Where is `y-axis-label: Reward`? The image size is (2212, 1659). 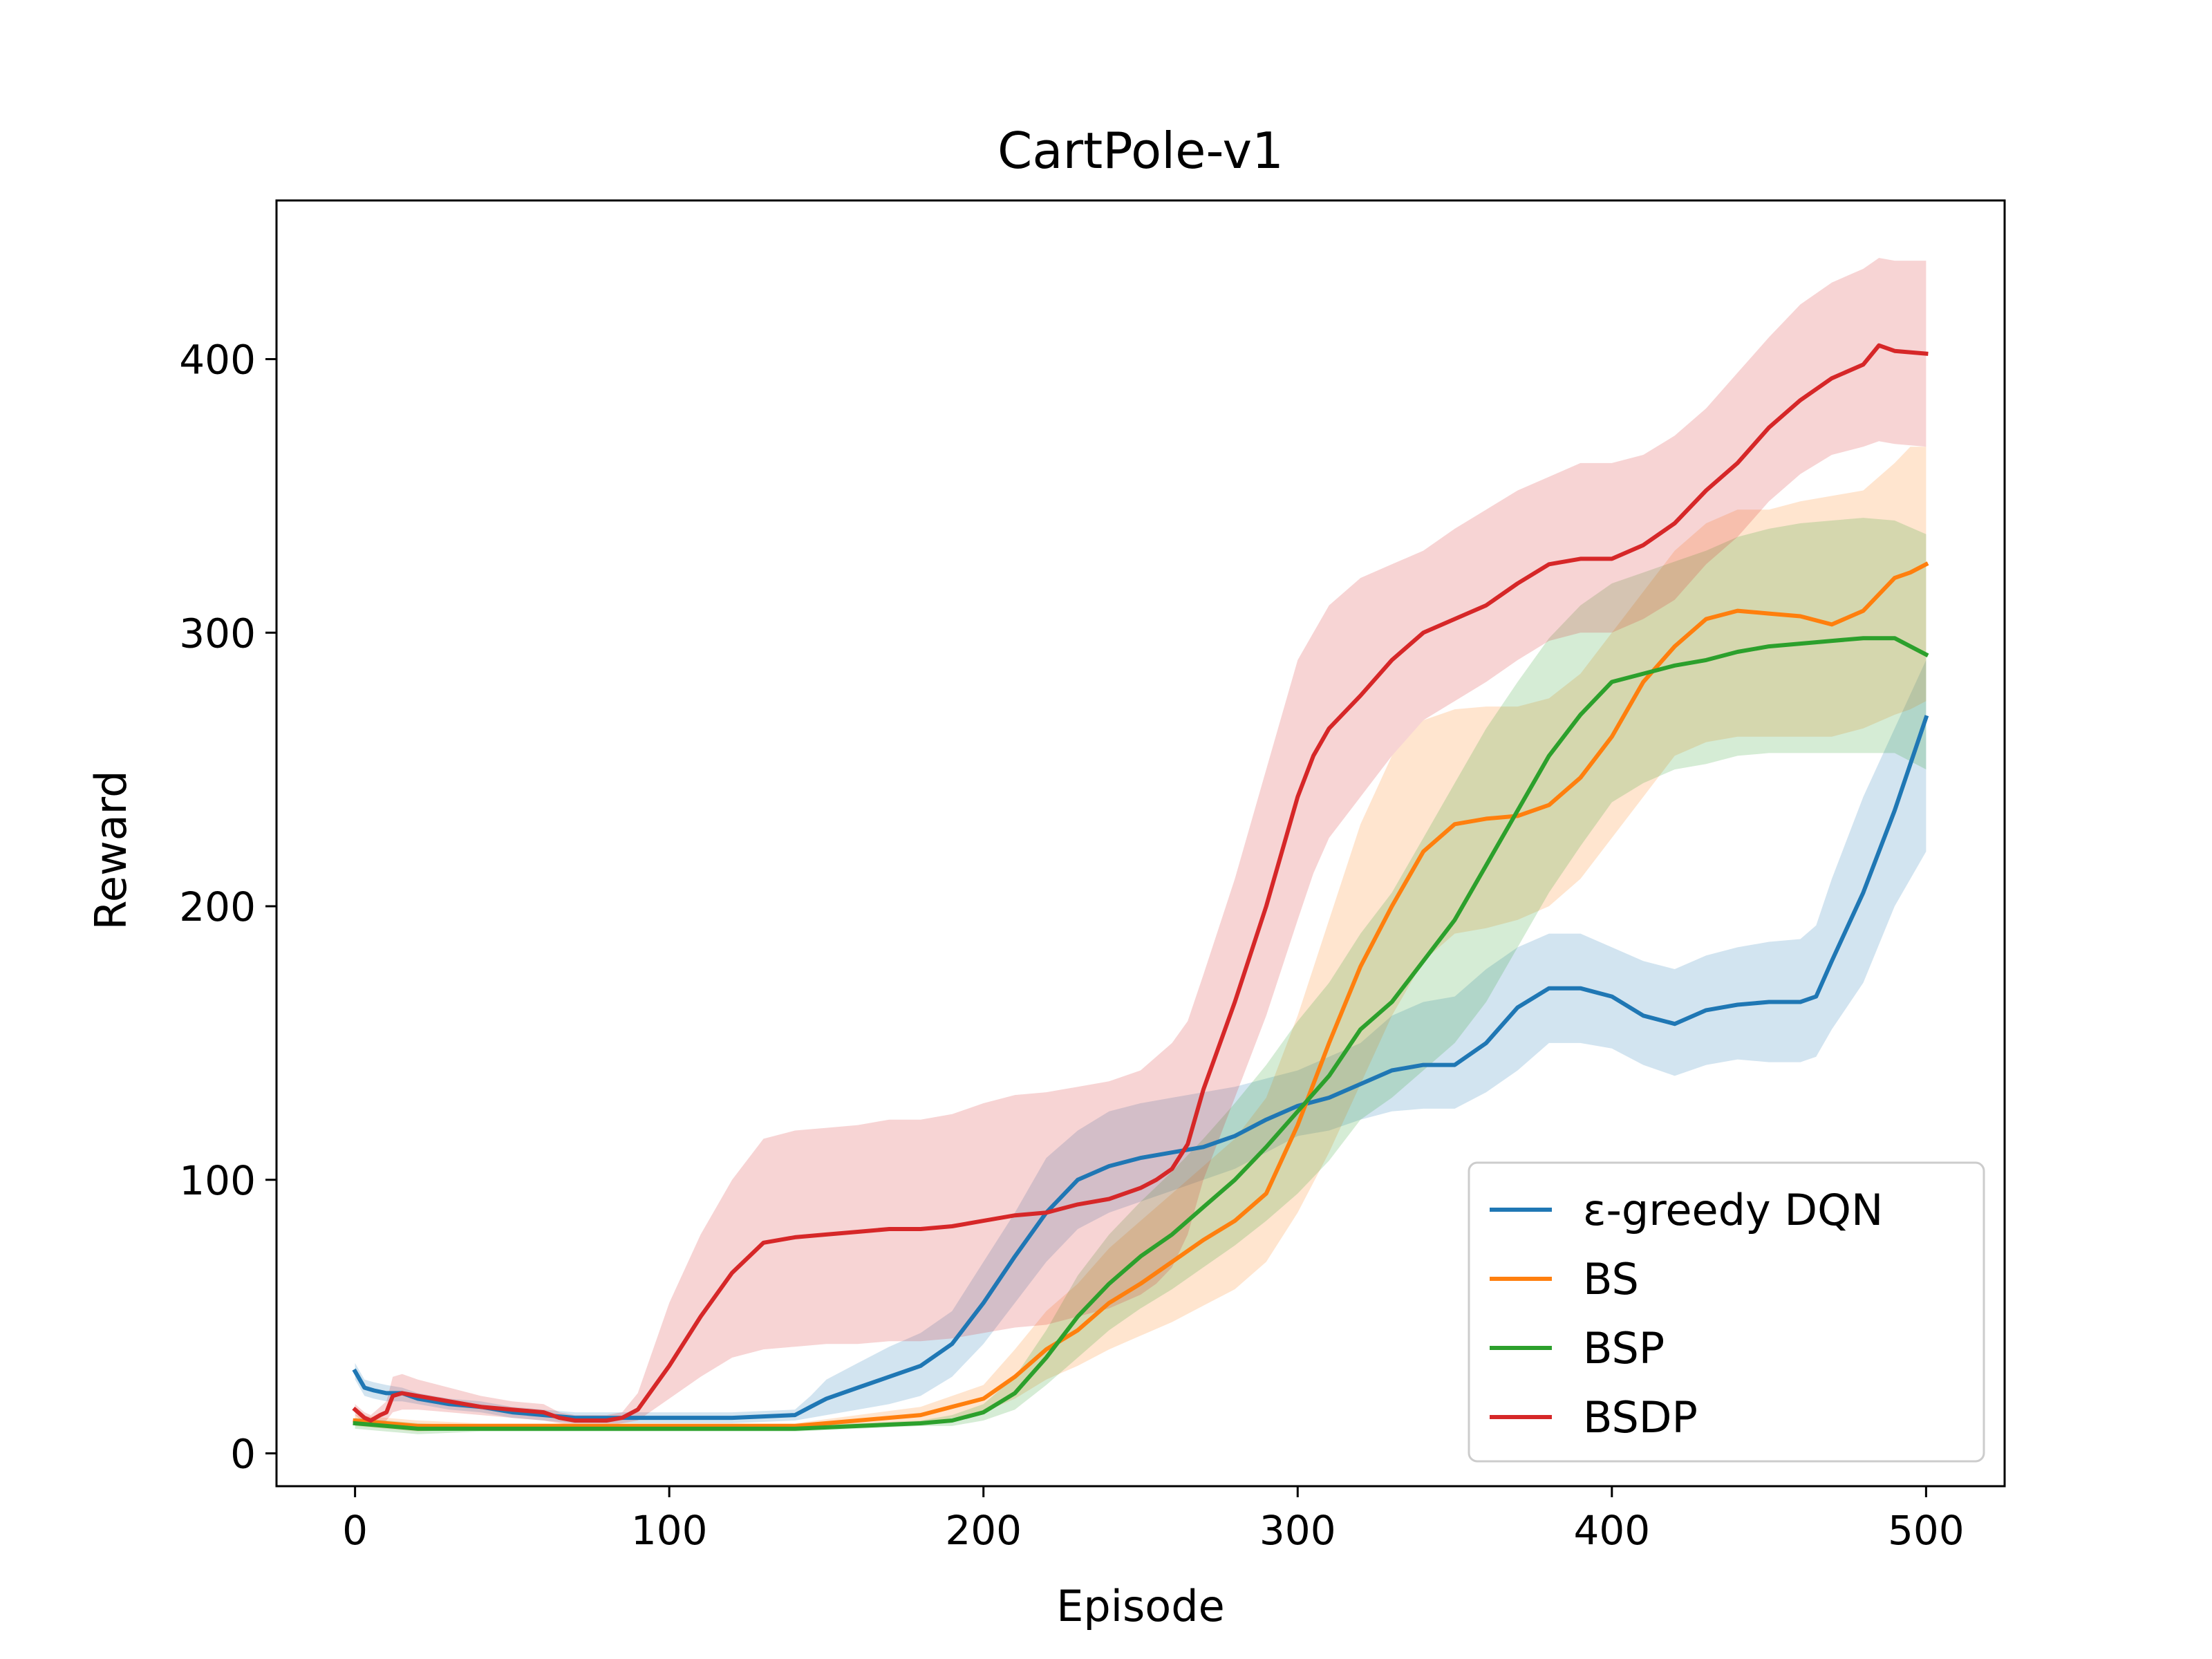 y-axis-label: Reward is located at coordinates (111, 850).